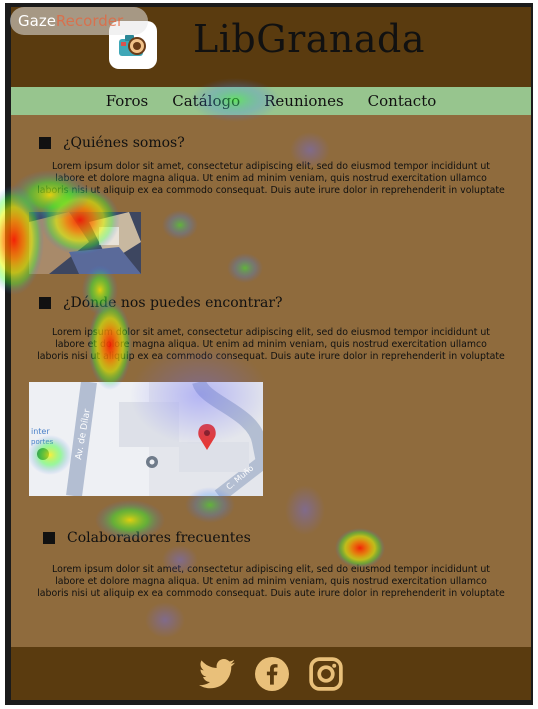  I want to click on map-place-label: portes, so click(42, 442).